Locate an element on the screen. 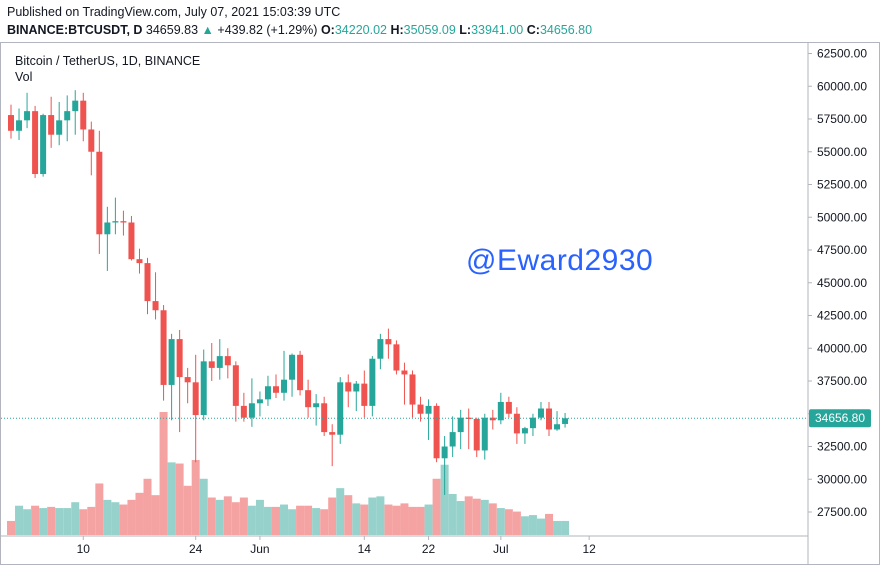 The width and height of the screenshot is (886, 570). y-tick-label: 42500.00 is located at coordinates (842, 316).